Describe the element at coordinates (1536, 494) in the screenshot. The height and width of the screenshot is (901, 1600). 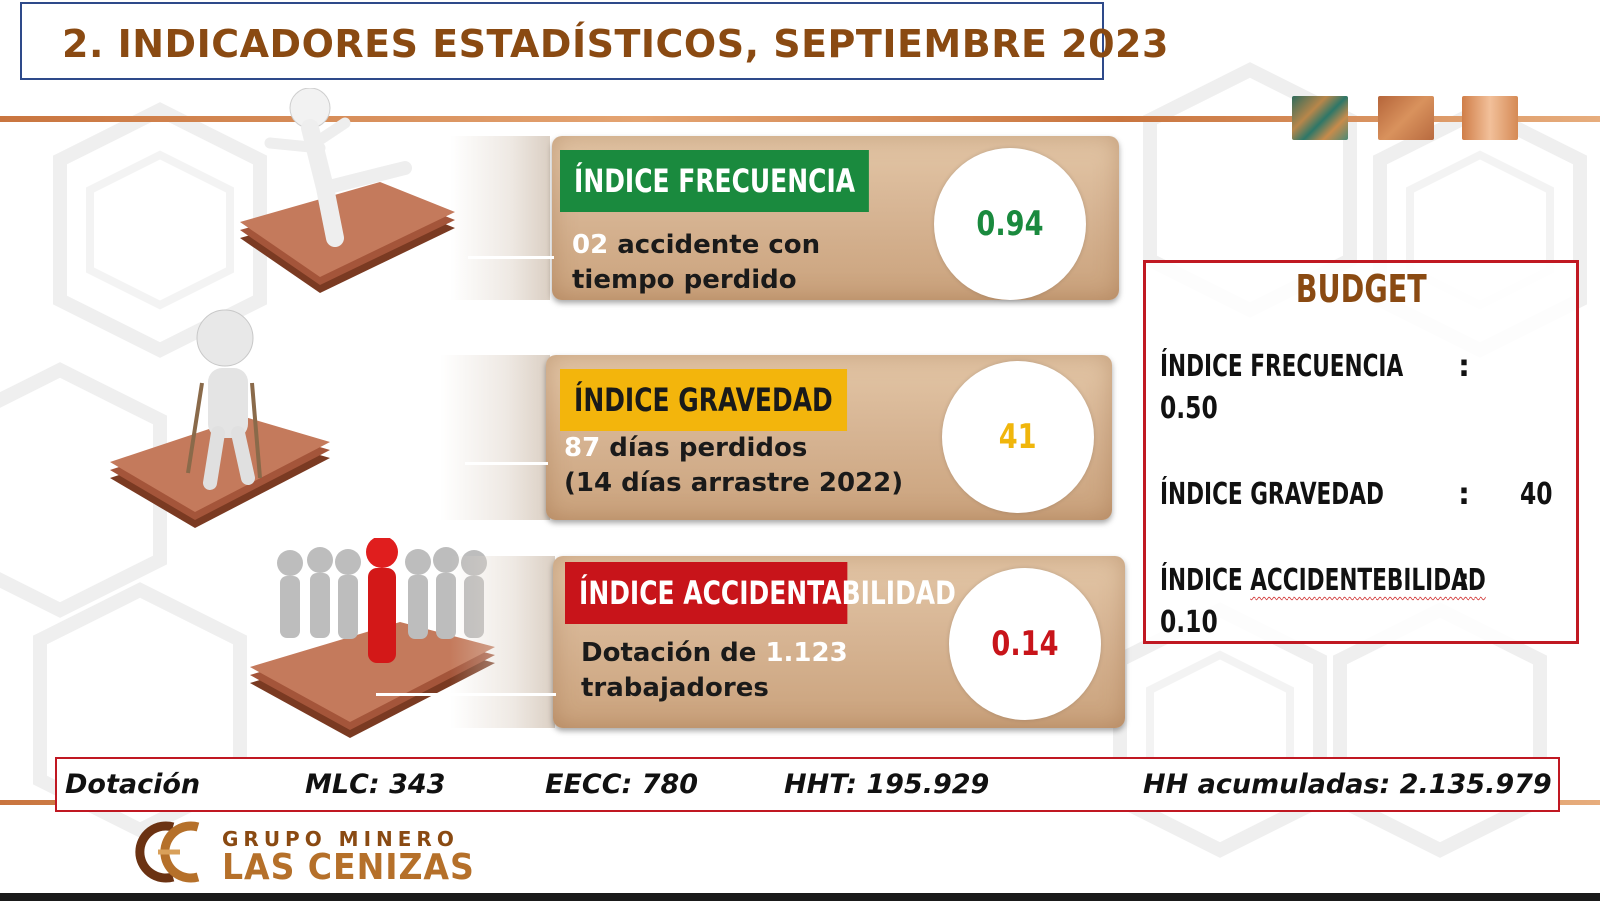
I see `budget-row-gravedad-value: 40` at that location.